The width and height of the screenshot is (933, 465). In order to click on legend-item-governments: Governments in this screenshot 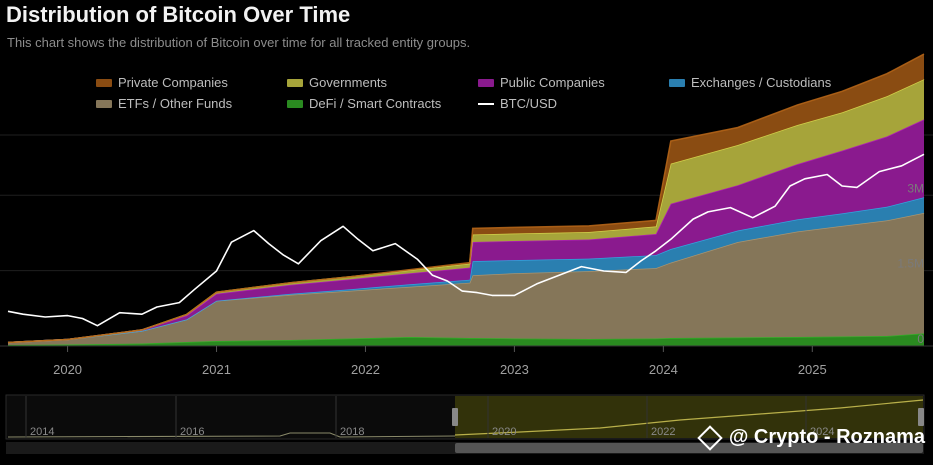, I will do `click(337, 82)`.